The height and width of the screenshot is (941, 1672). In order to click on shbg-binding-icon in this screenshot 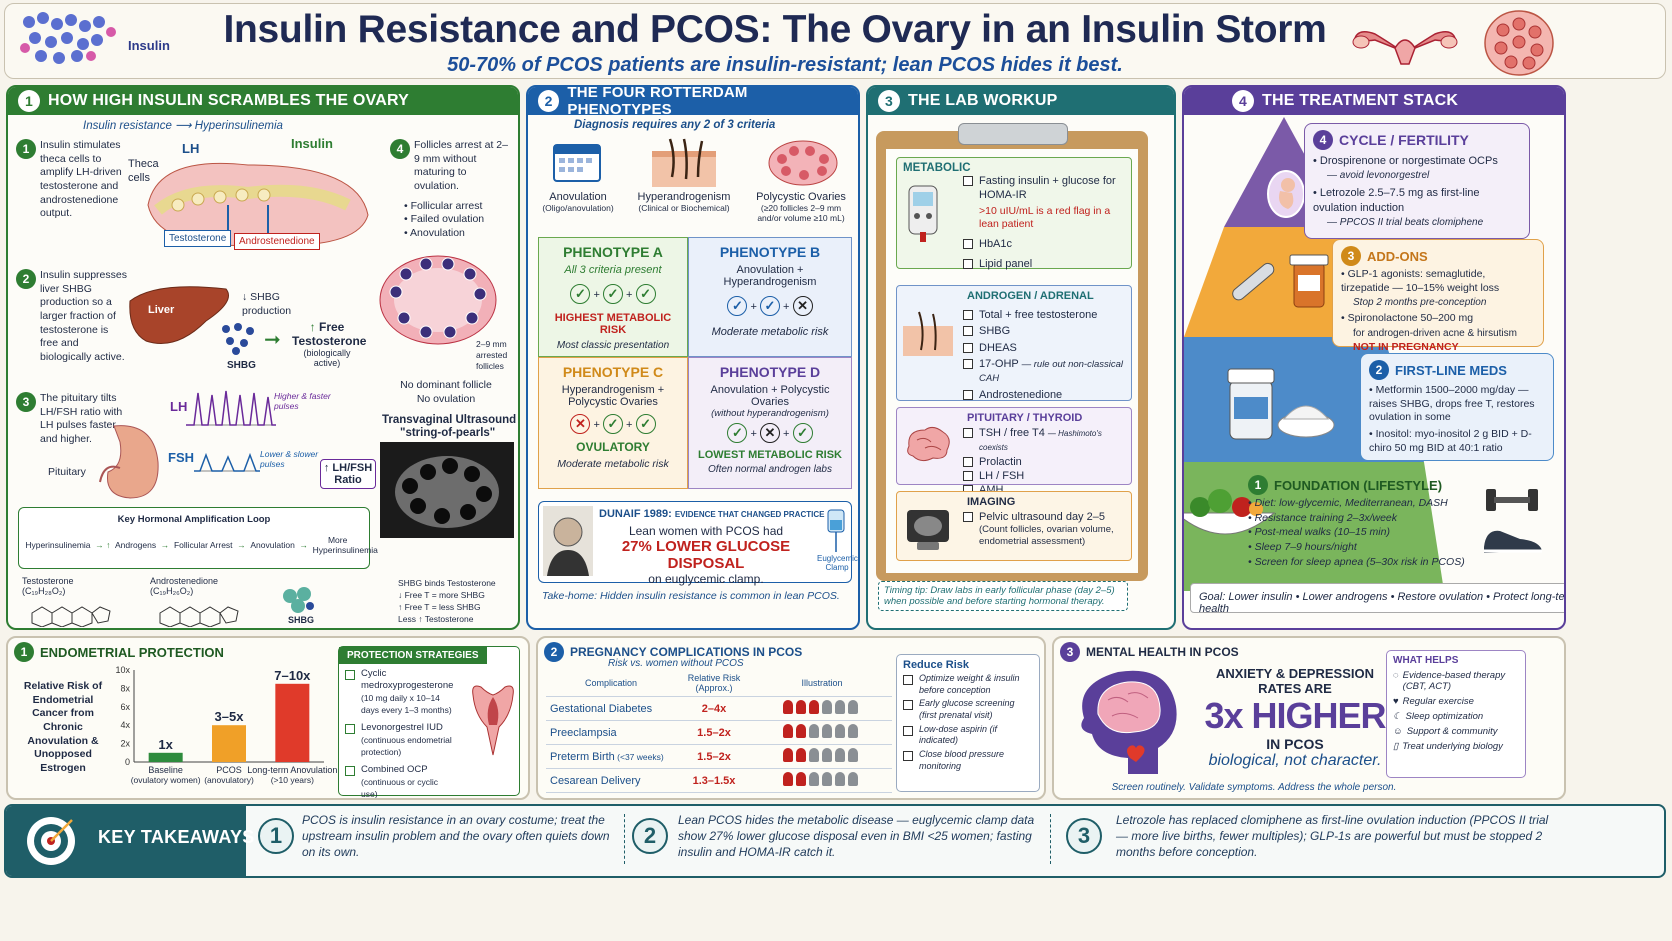, I will do `click(298, 600)`.